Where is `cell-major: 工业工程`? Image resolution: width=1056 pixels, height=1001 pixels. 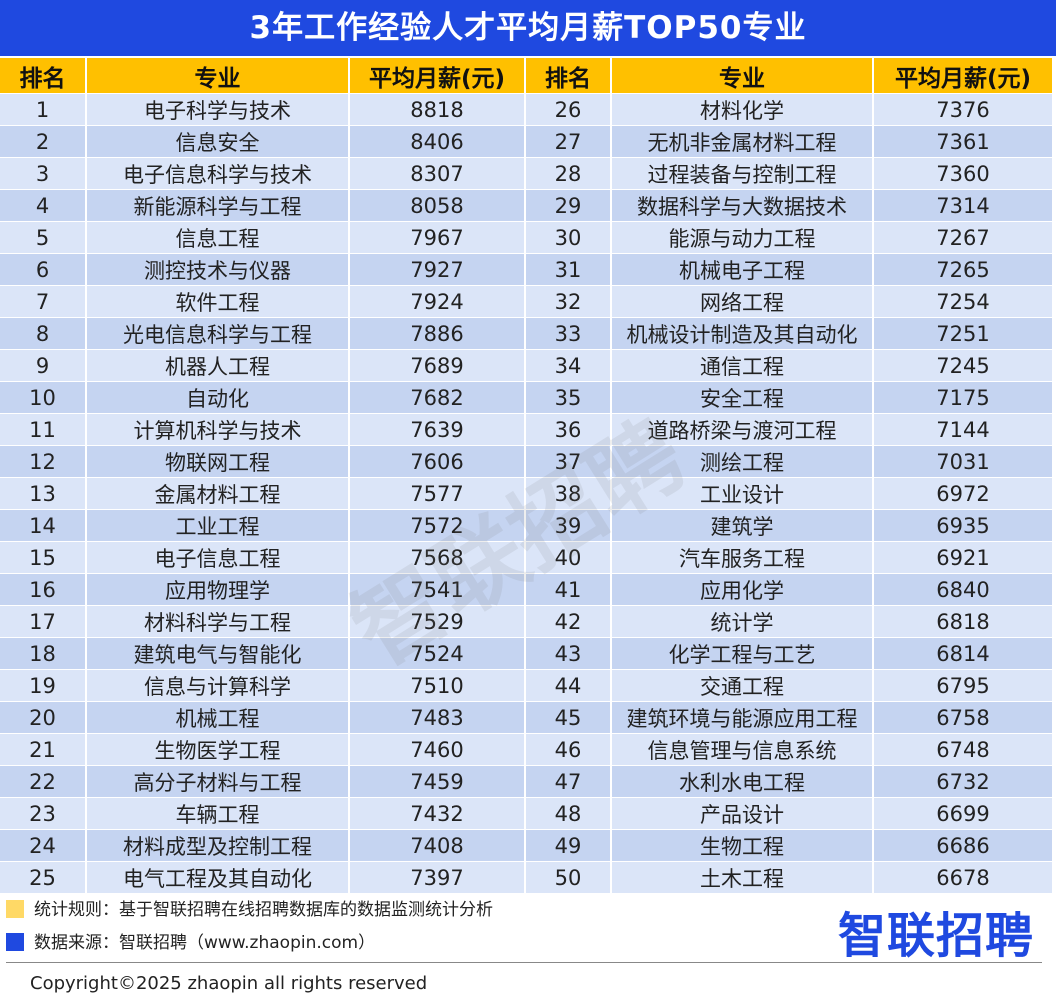
cell-major: 工业工程 is located at coordinates (218, 525).